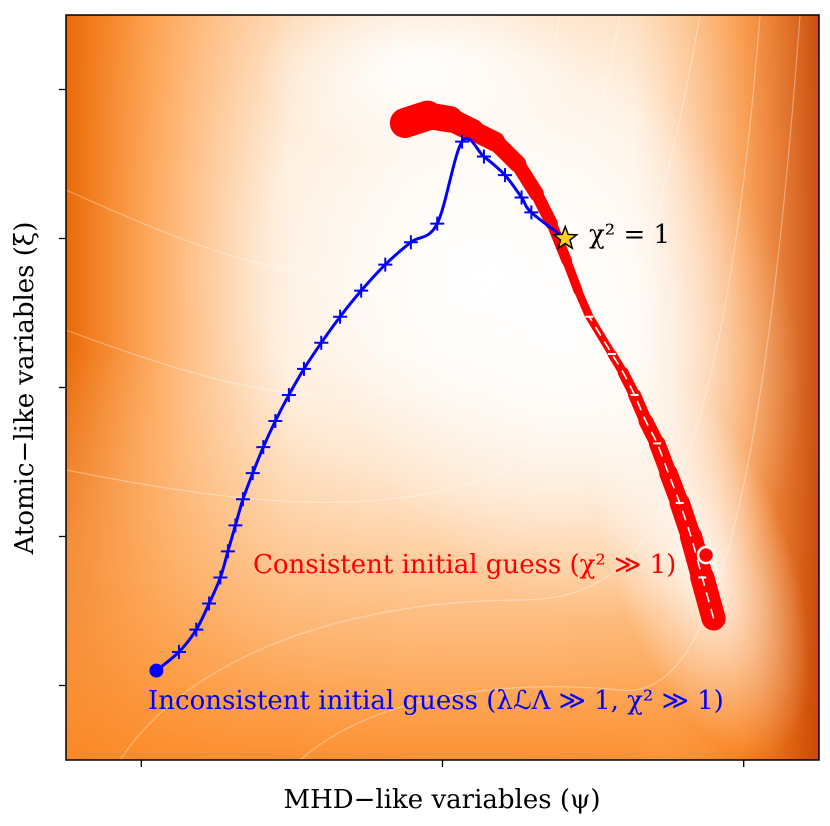 The width and height of the screenshot is (830, 826). Describe the element at coordinates (25, 389) in the screenshot. I see `y-axis-label: Atomic−like variables (ξ)` at that location.